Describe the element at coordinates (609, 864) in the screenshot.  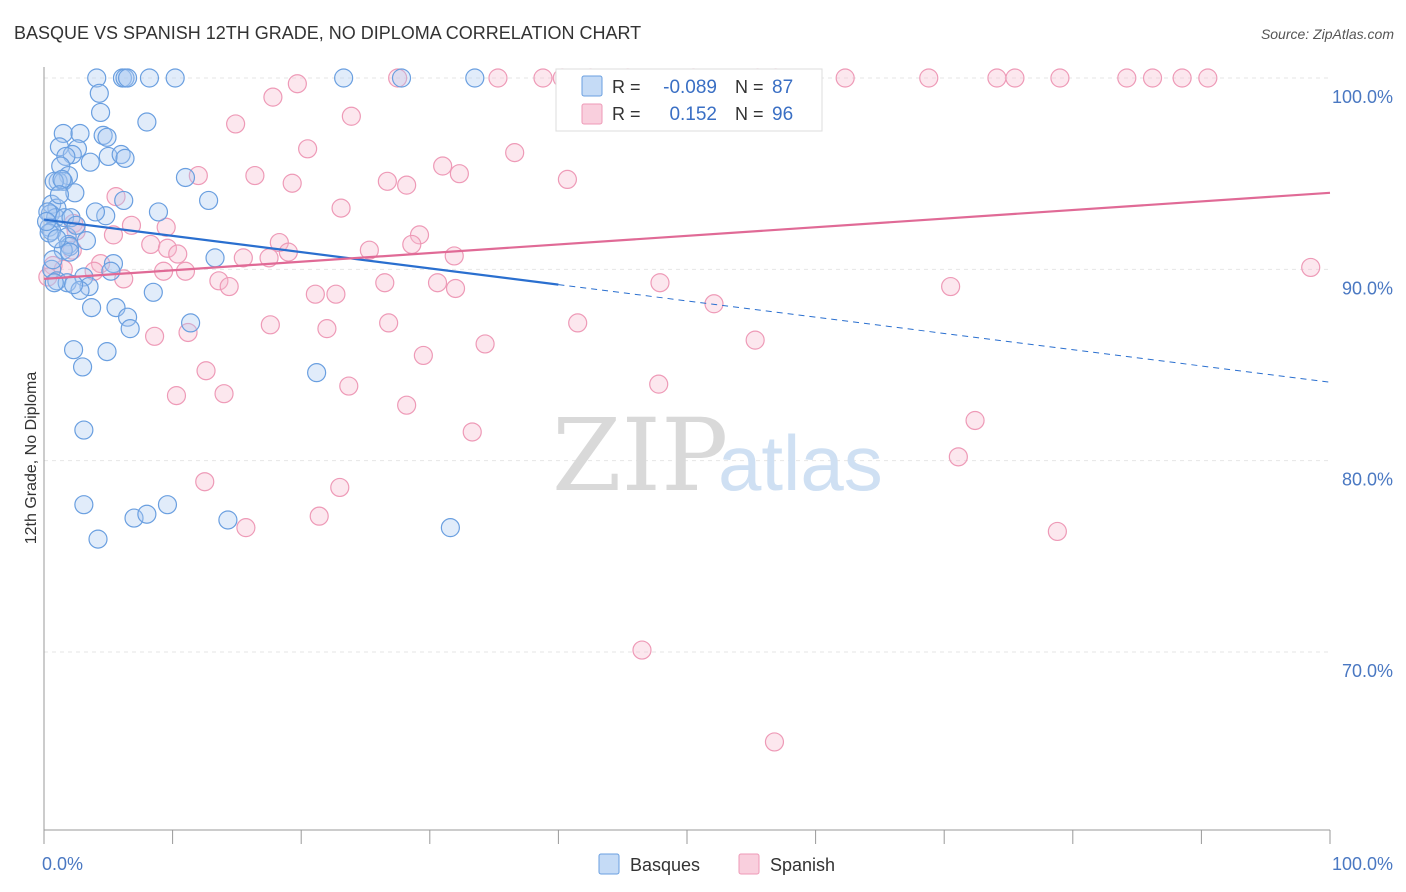
I see `legend-swatch-basques` at that location.